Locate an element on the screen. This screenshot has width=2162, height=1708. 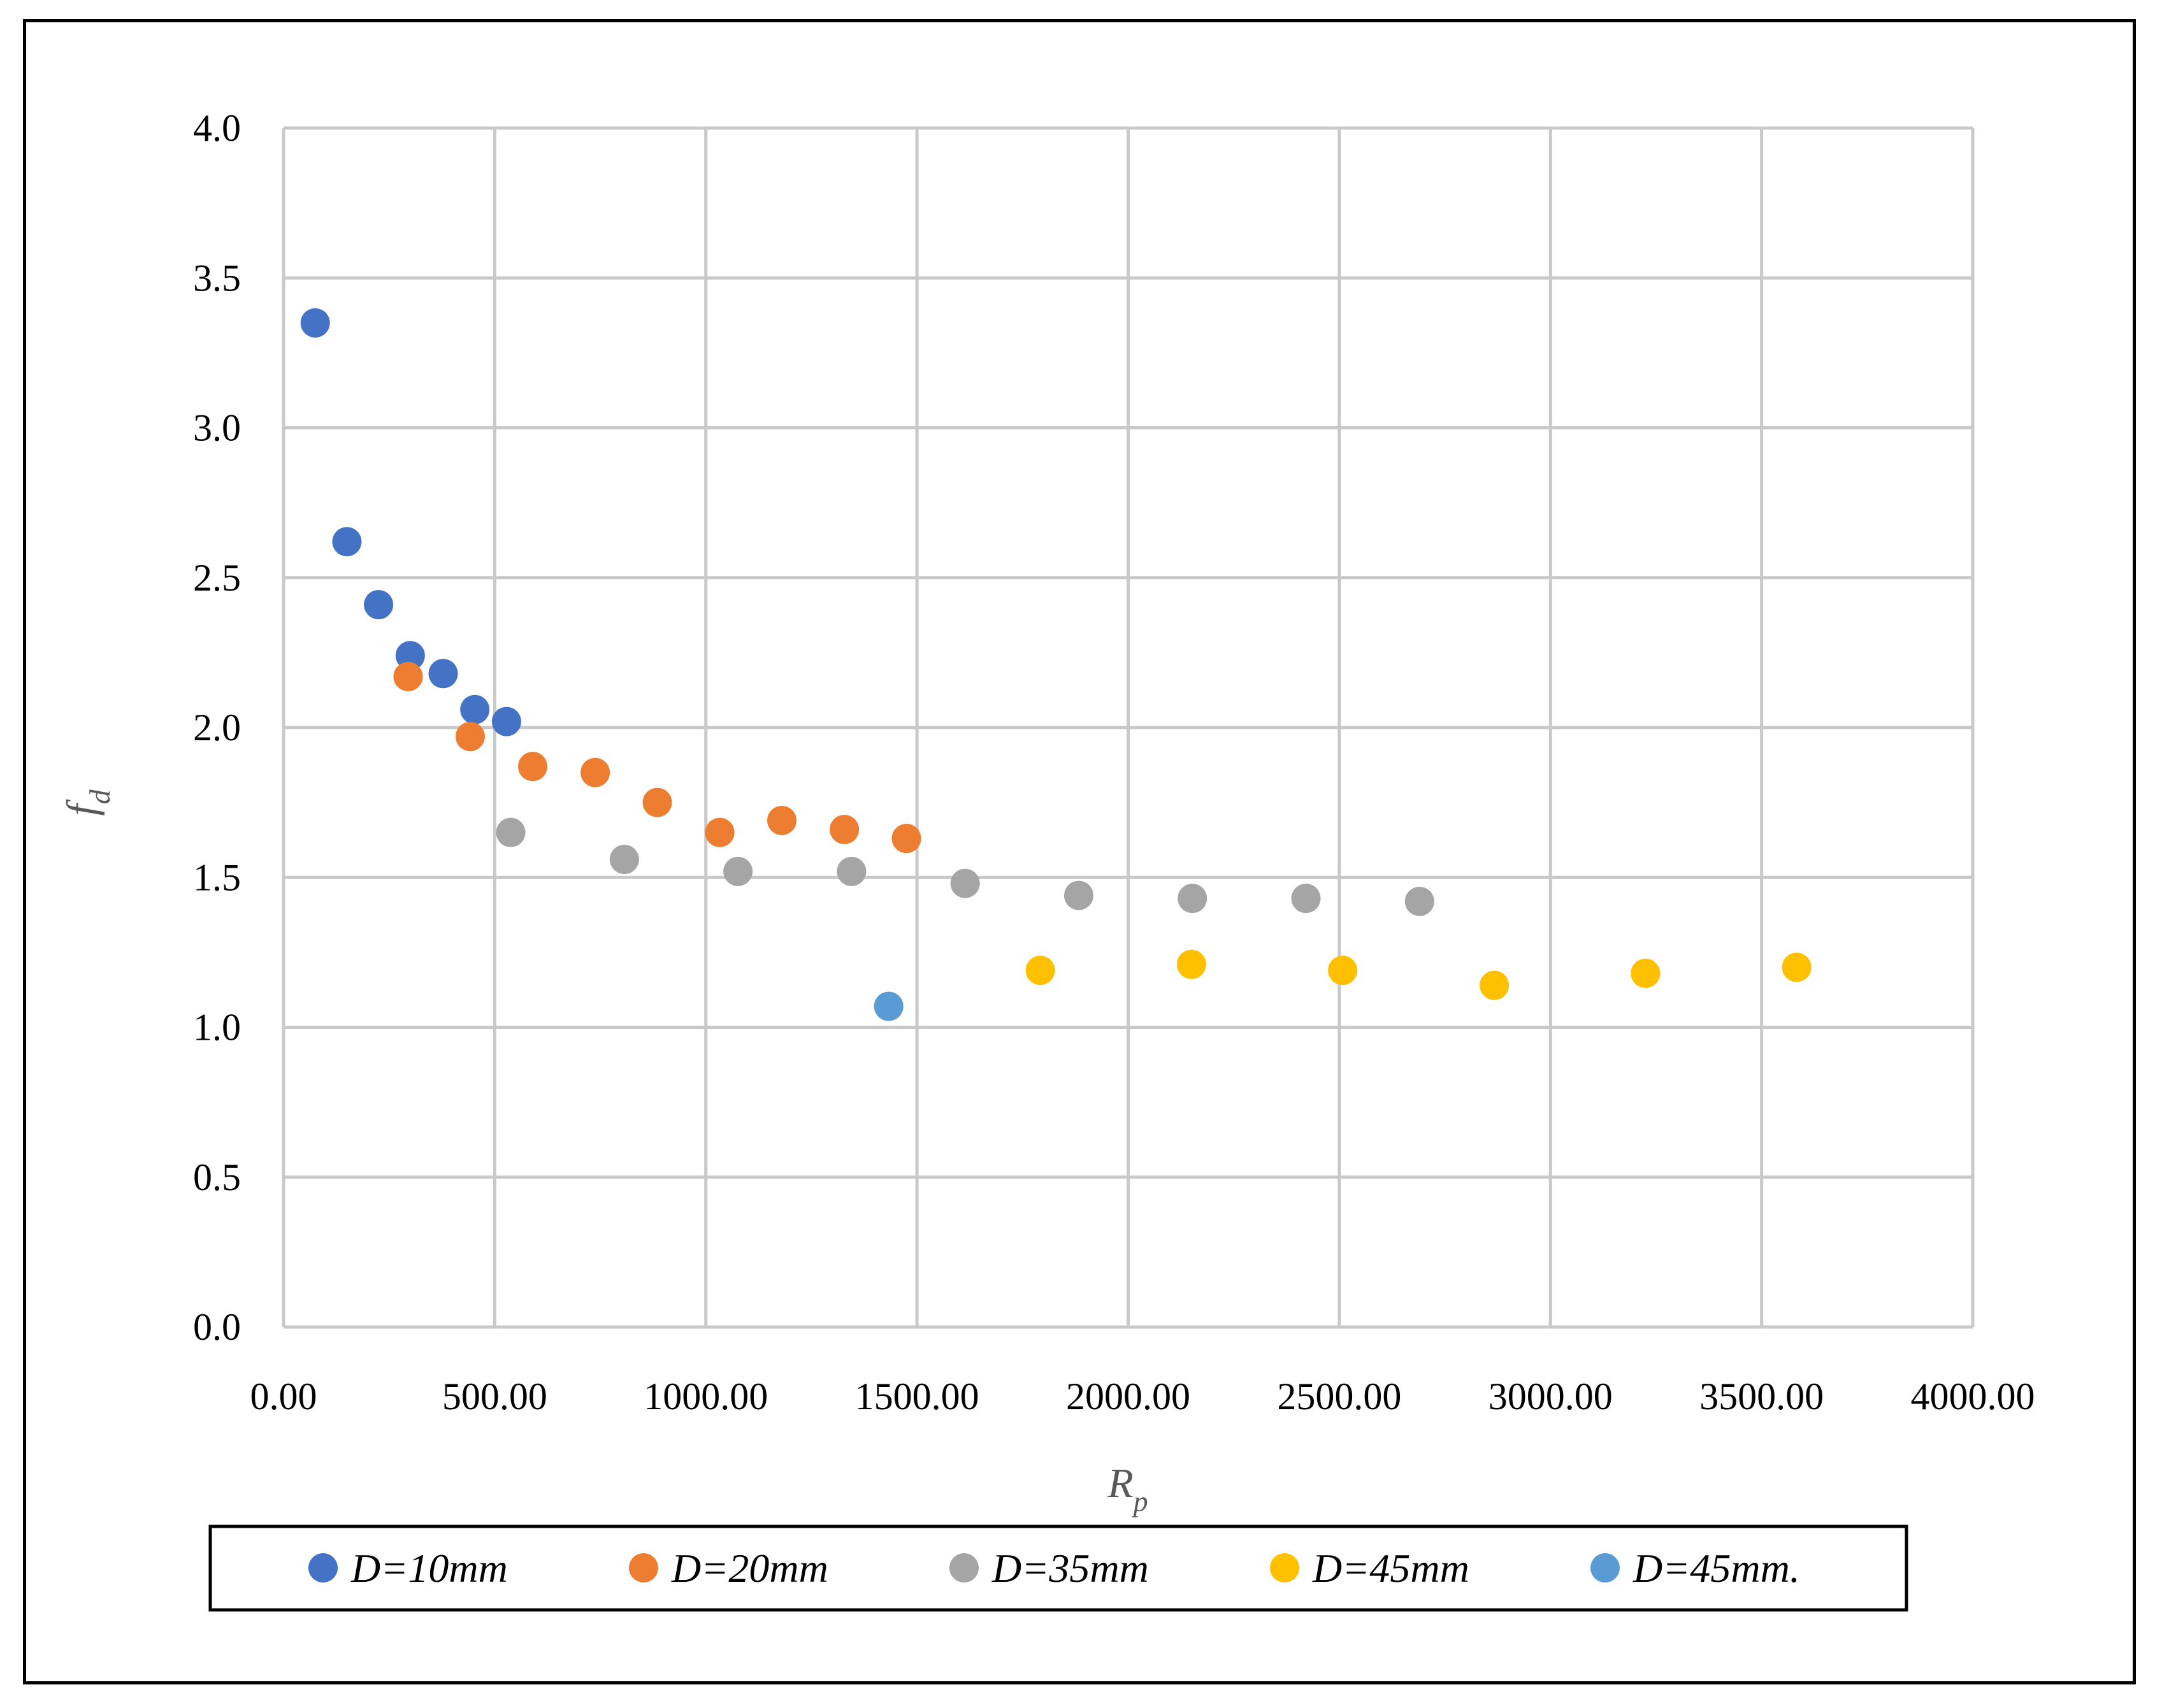
legend: D=10mm D=20mm D=35mm D=45mm D=45mm. is located at coordinates (1054, 1568).